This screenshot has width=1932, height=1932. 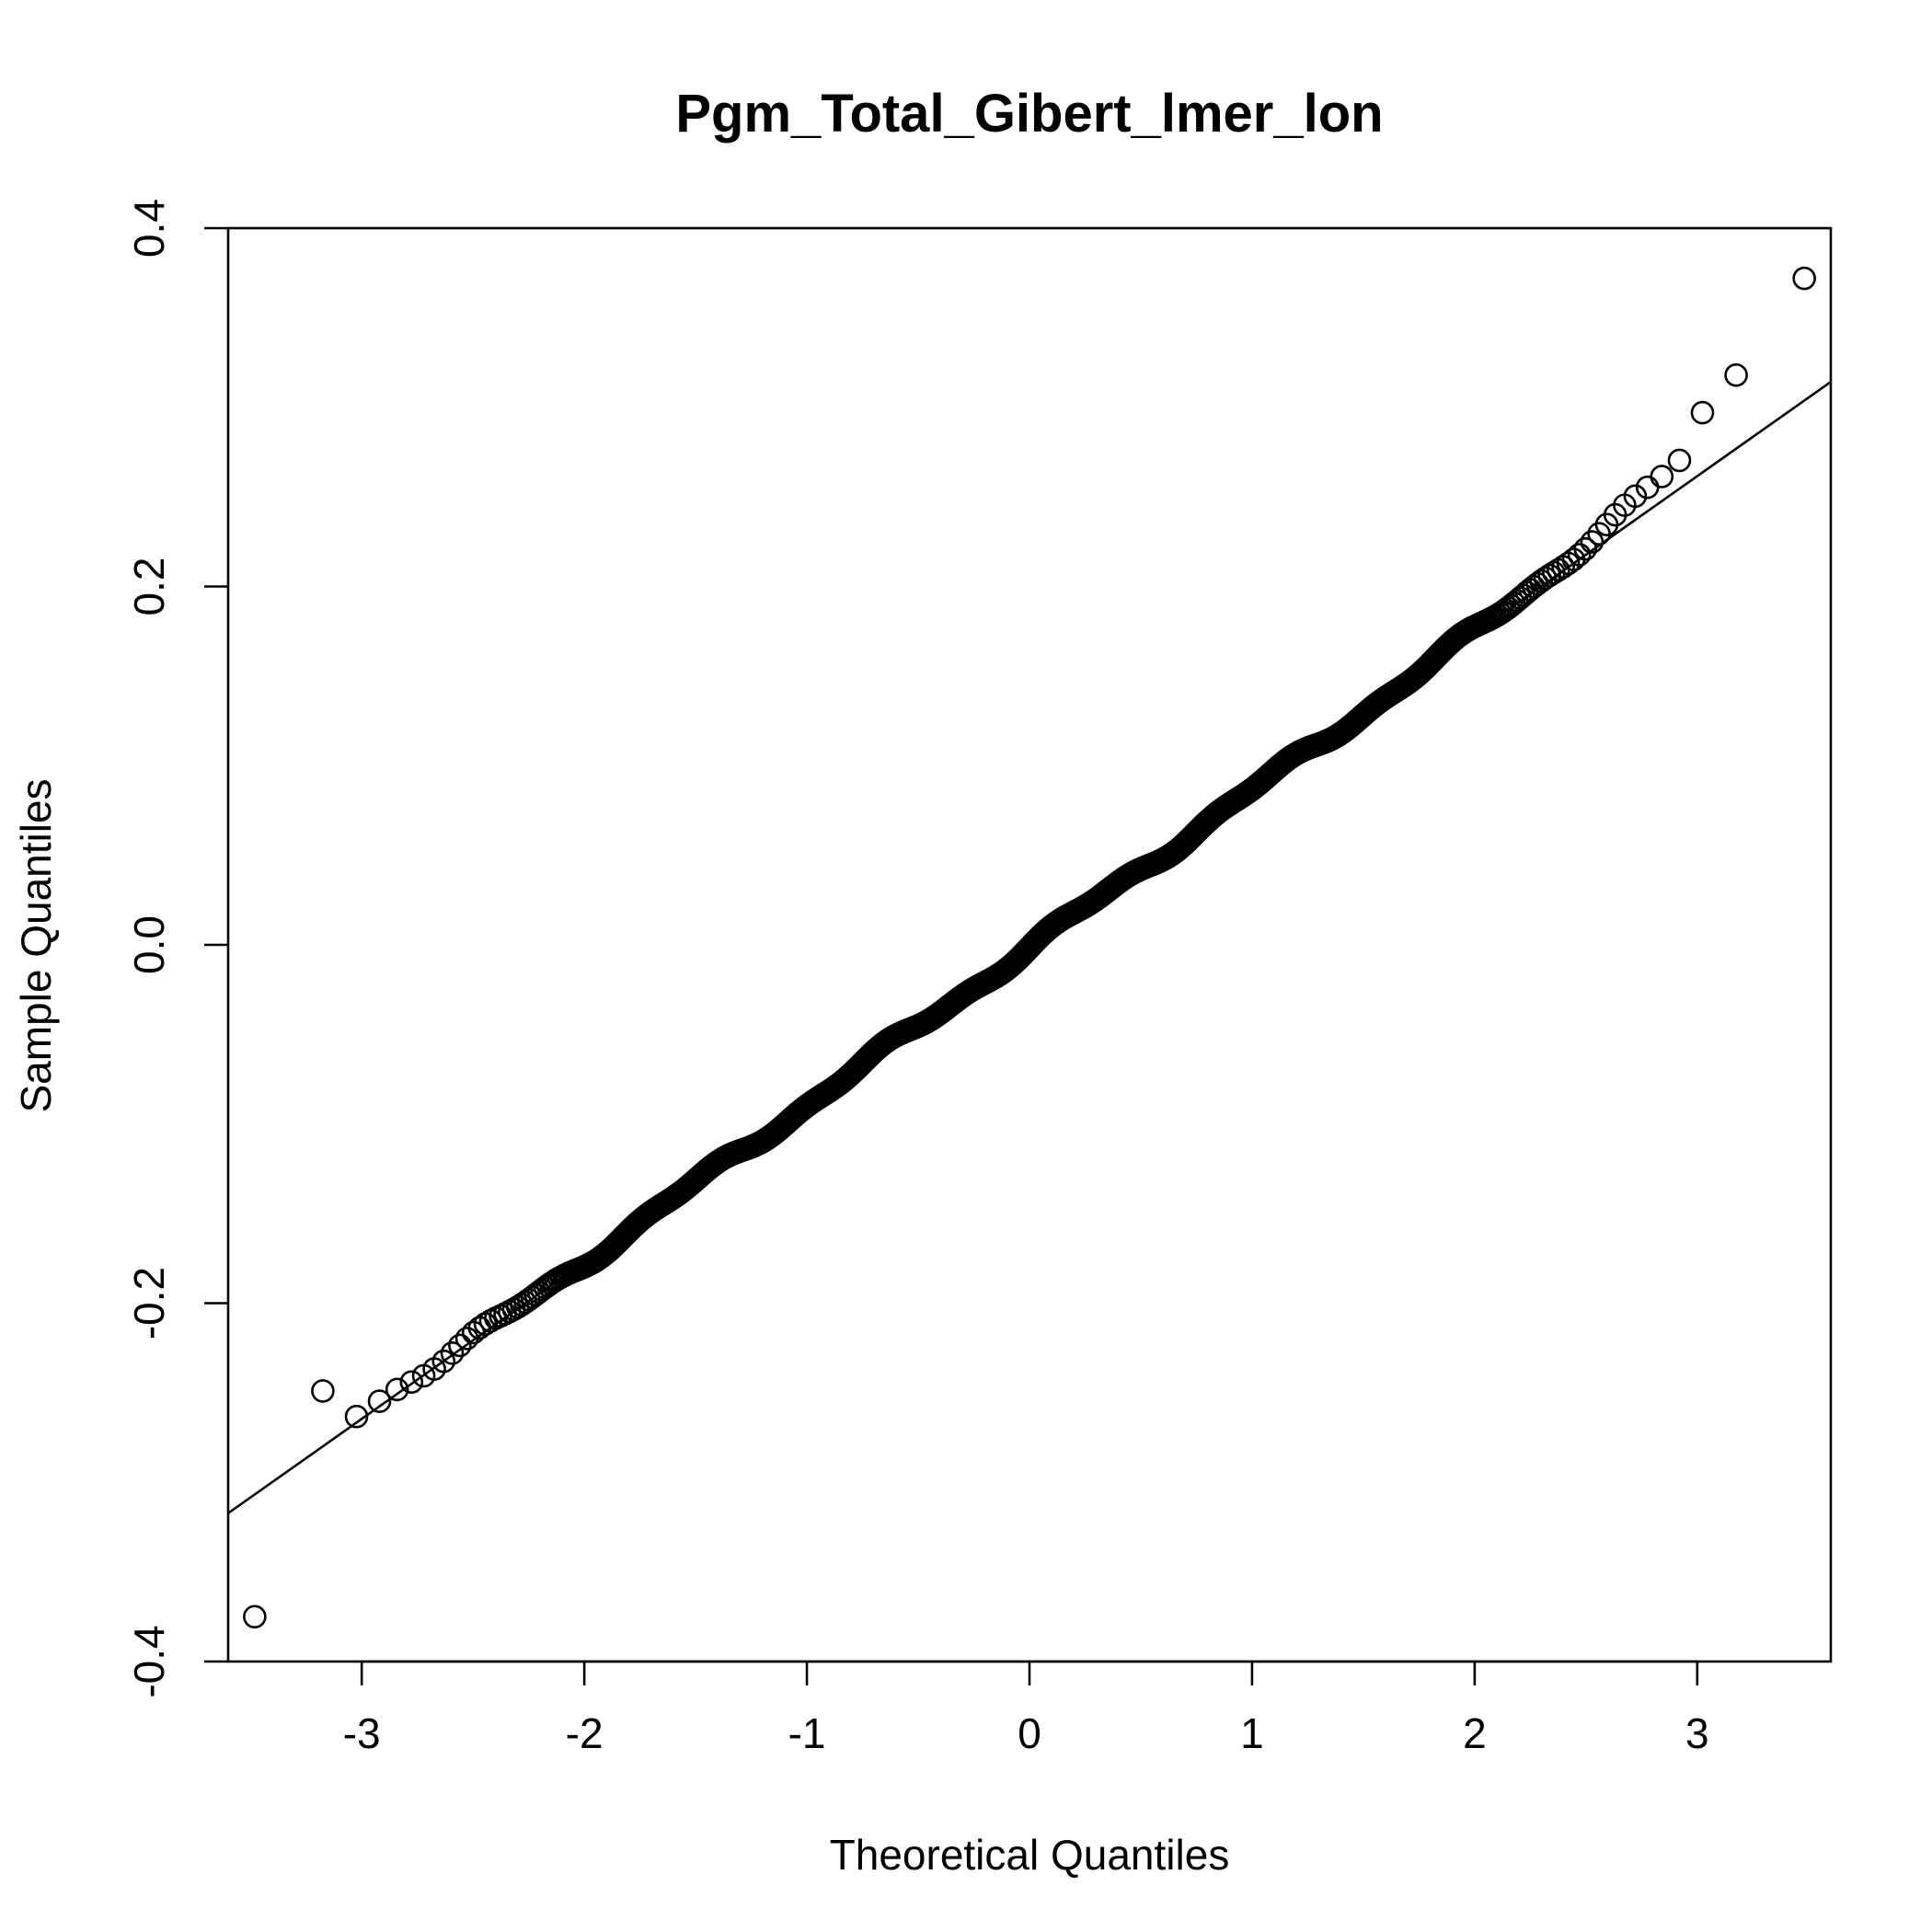 I want to click on y-tick-label: -0.2, so click(x=149, y=1303).